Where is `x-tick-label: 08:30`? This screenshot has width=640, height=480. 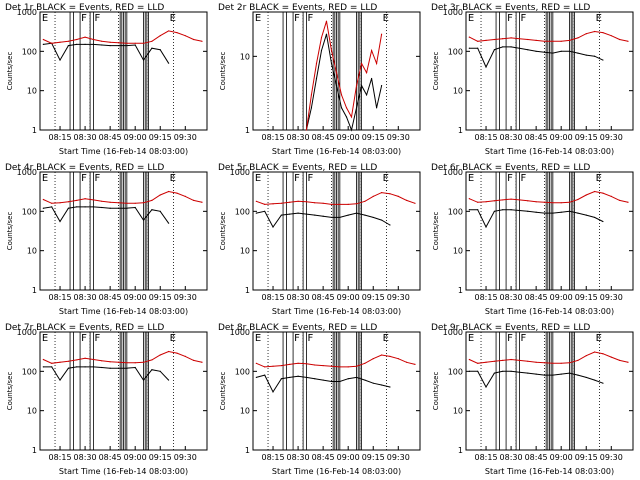 x-tick-label: 08:30 is located at coordinates (298, 137).